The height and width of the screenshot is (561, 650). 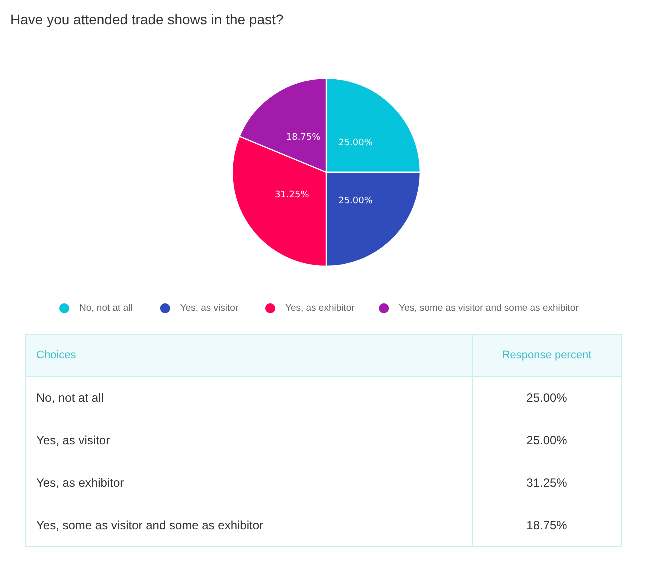 I want to click on text: 31.25%, so click(x=547, y=483).